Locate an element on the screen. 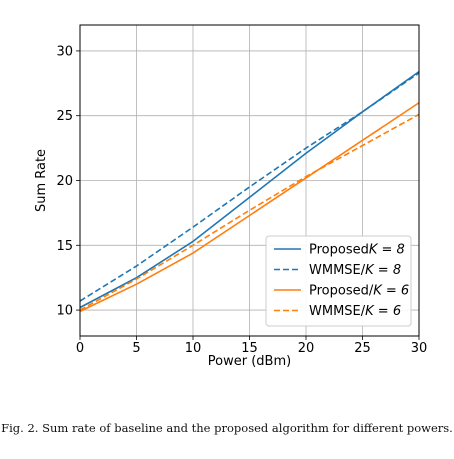 This screenshot has width=454, height=459. legend-label-3: Proposed/K = 6 is located at coordinates (359, 291).